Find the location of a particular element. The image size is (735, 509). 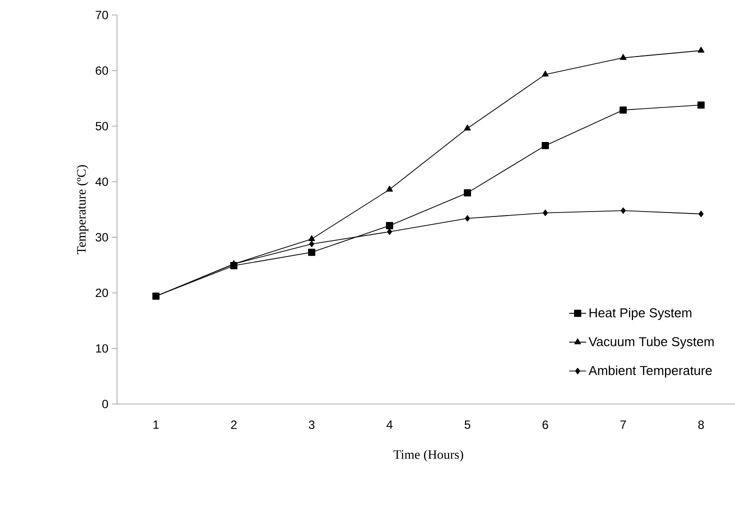

x-tick-label: 4 is located at coordinates (389, 424).